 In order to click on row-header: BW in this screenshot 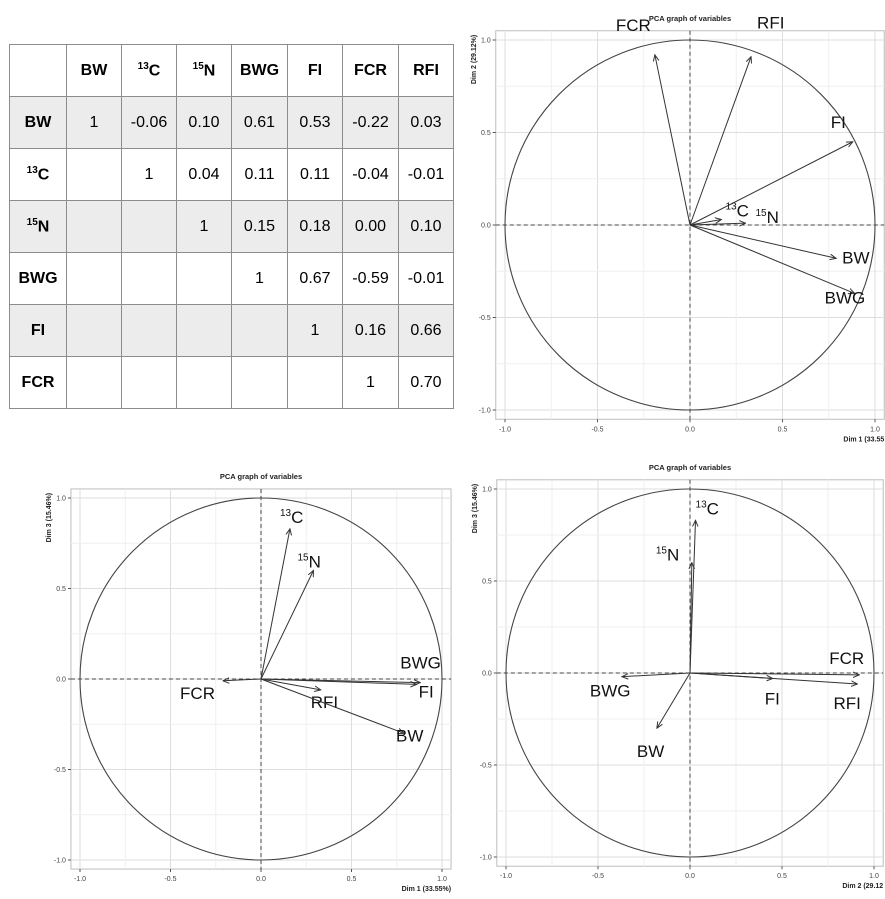, I will do `click(38, 122)`.